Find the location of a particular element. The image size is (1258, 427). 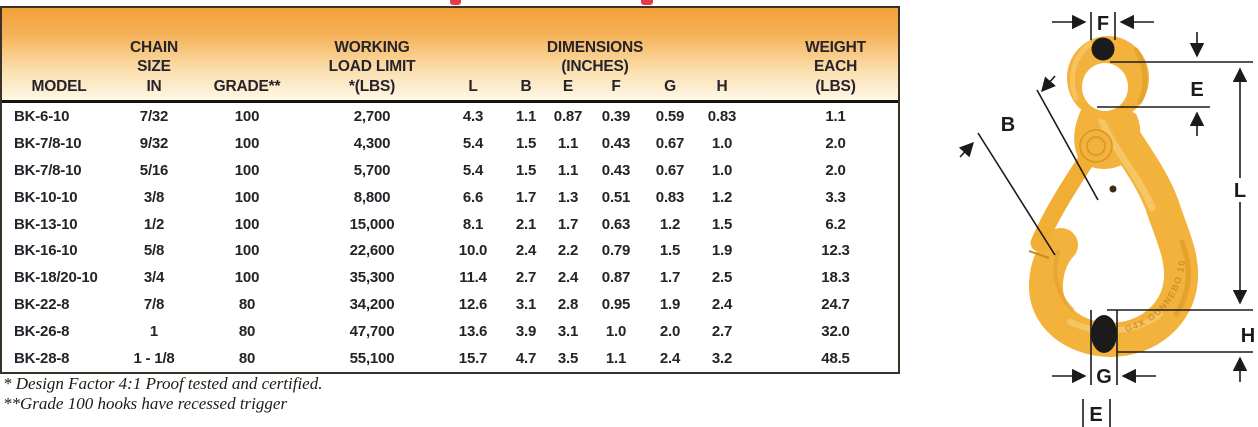

cell-weight: 12.3 is located at coordinates (835, 251).